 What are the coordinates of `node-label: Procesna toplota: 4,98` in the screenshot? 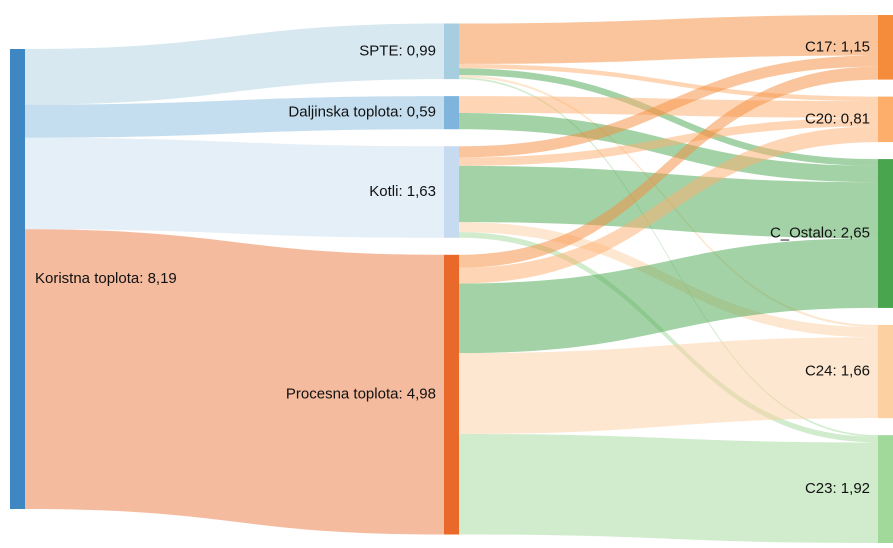 It's located at (361, 394).